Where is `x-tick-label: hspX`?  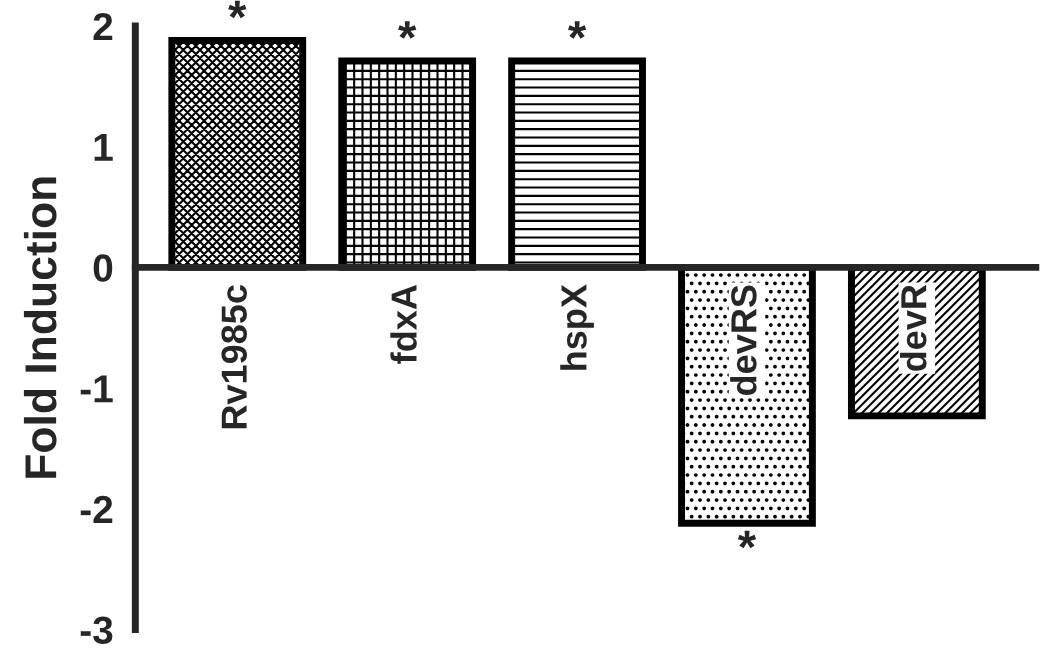 x-tick-label: hspX is located at coordinates (577, 327).